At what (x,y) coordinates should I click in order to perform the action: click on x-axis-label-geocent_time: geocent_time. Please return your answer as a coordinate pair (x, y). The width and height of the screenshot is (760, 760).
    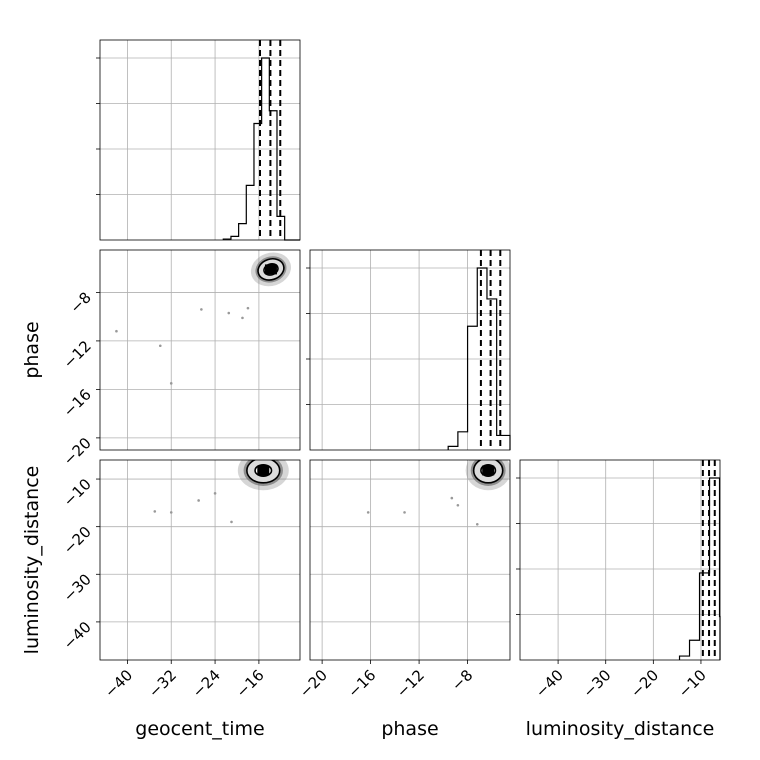
    Looking at the image, I should click on (199, 729).